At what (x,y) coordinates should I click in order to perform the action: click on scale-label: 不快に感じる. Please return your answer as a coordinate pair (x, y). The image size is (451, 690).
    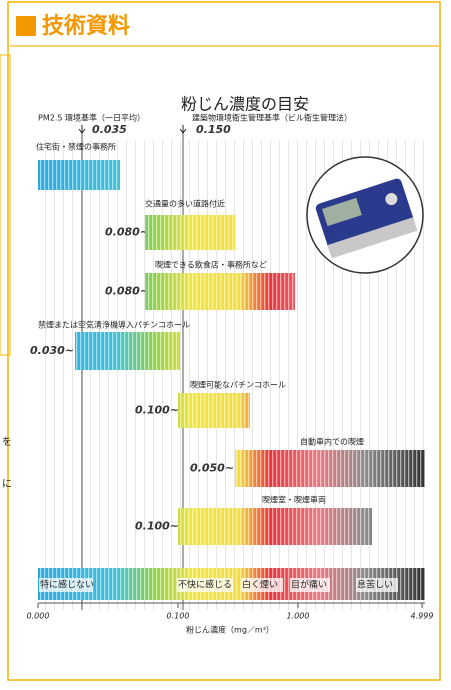
    Looking at the image, I should click on (205, 585).